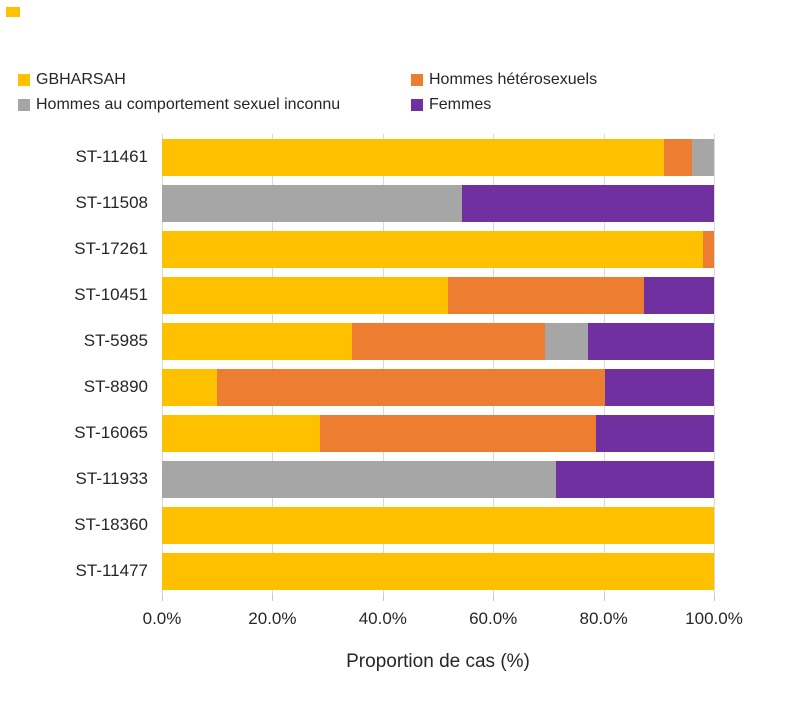 This screenshot has height=702, width=800. I want to click on legend-item: Hommes hétérosexuels, so click(534, 80).